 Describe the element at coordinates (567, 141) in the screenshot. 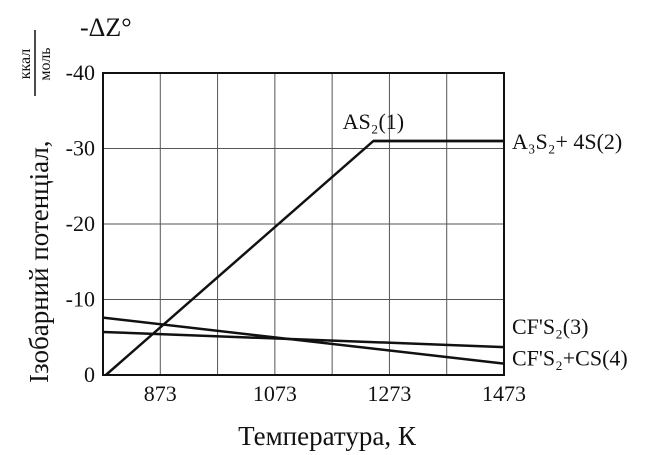

I see `series-label-2: A₃S₂+ 4S(2)` at that location.